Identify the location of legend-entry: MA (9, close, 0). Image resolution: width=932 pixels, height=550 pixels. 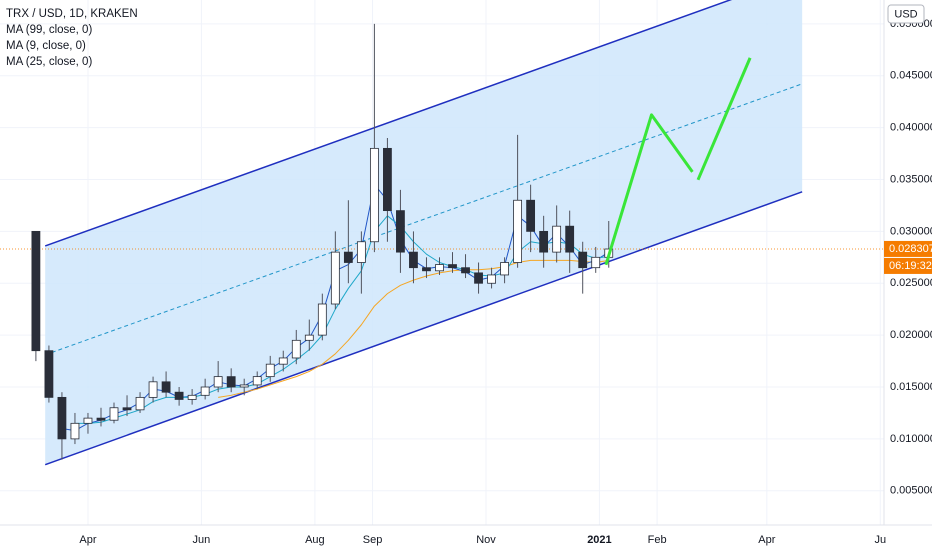
(46, 46).